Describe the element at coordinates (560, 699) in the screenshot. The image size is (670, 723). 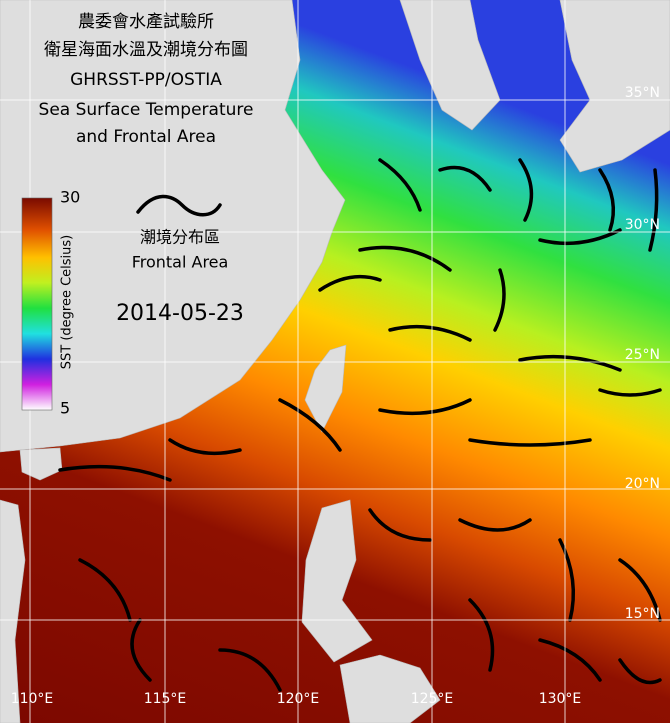
I see `lon-label: 130°E` at that location.